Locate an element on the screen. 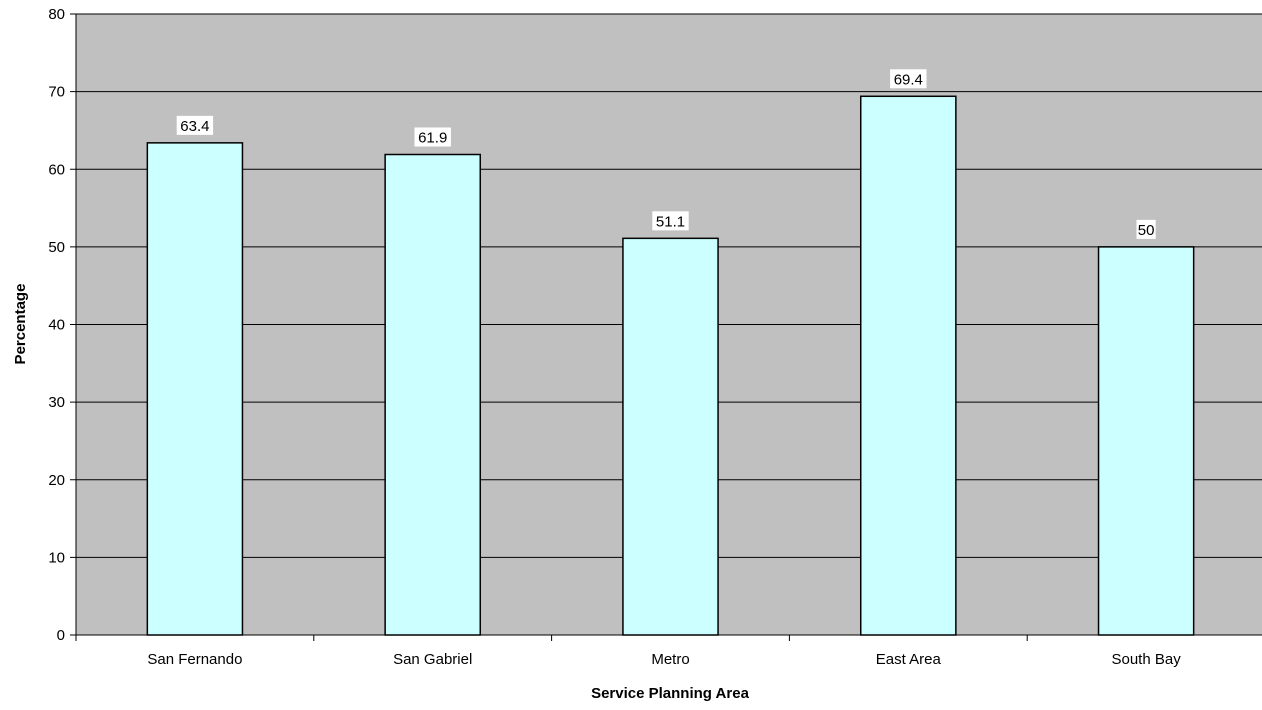  data-label: 61.9 is located at coordinates (432, 137).